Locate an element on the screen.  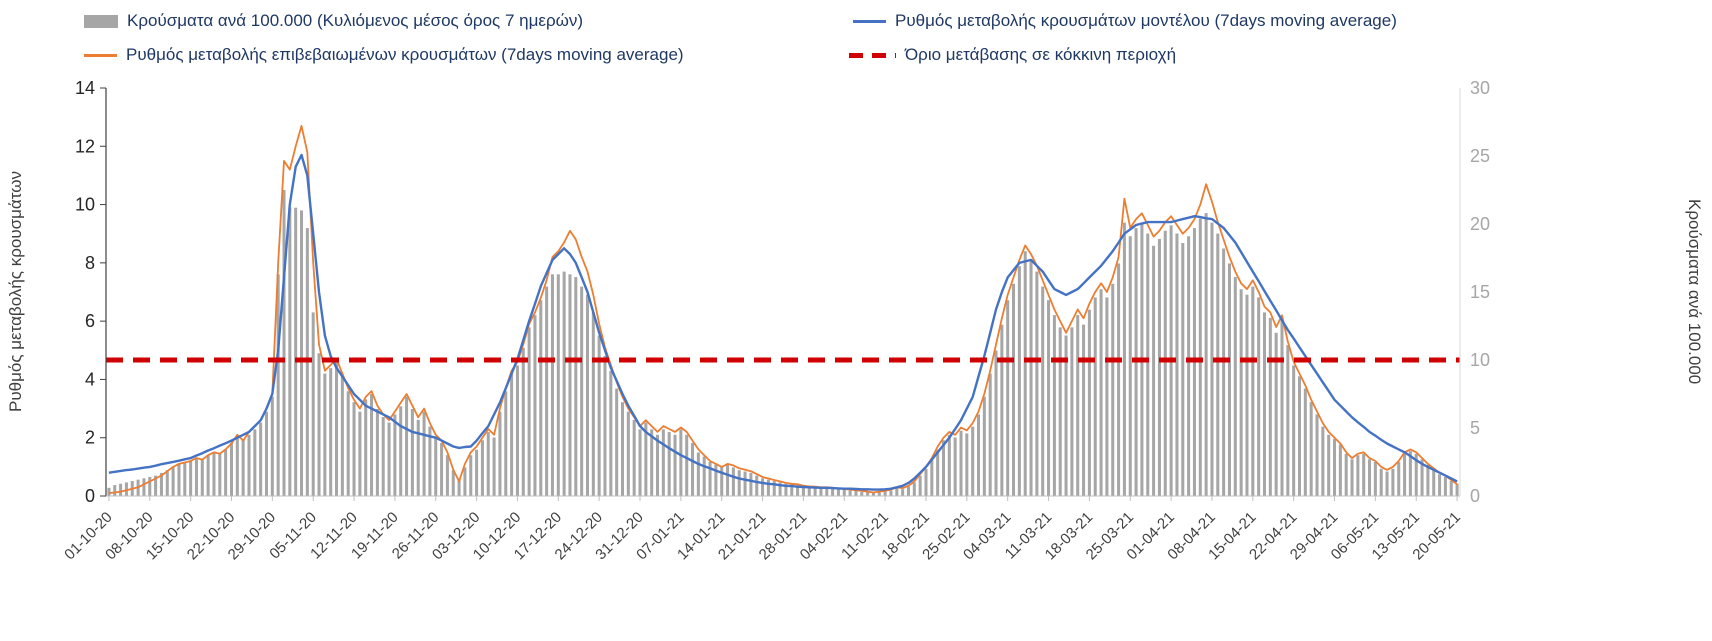
red-dashed-line-swatch-icon is located at coordinates (872, 55).